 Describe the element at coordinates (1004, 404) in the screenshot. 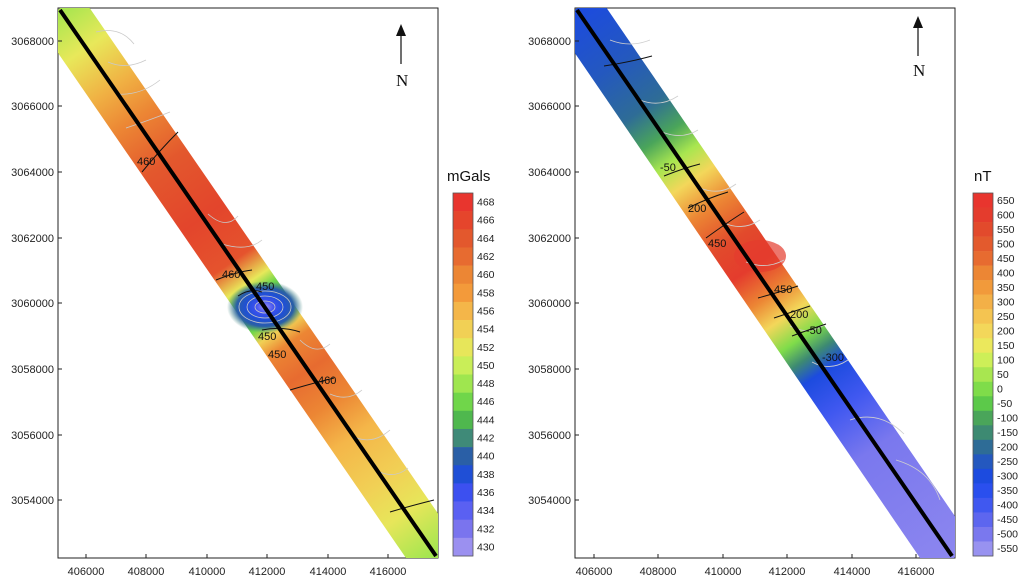

I see `colorbar-tick-label: -50` at that location.